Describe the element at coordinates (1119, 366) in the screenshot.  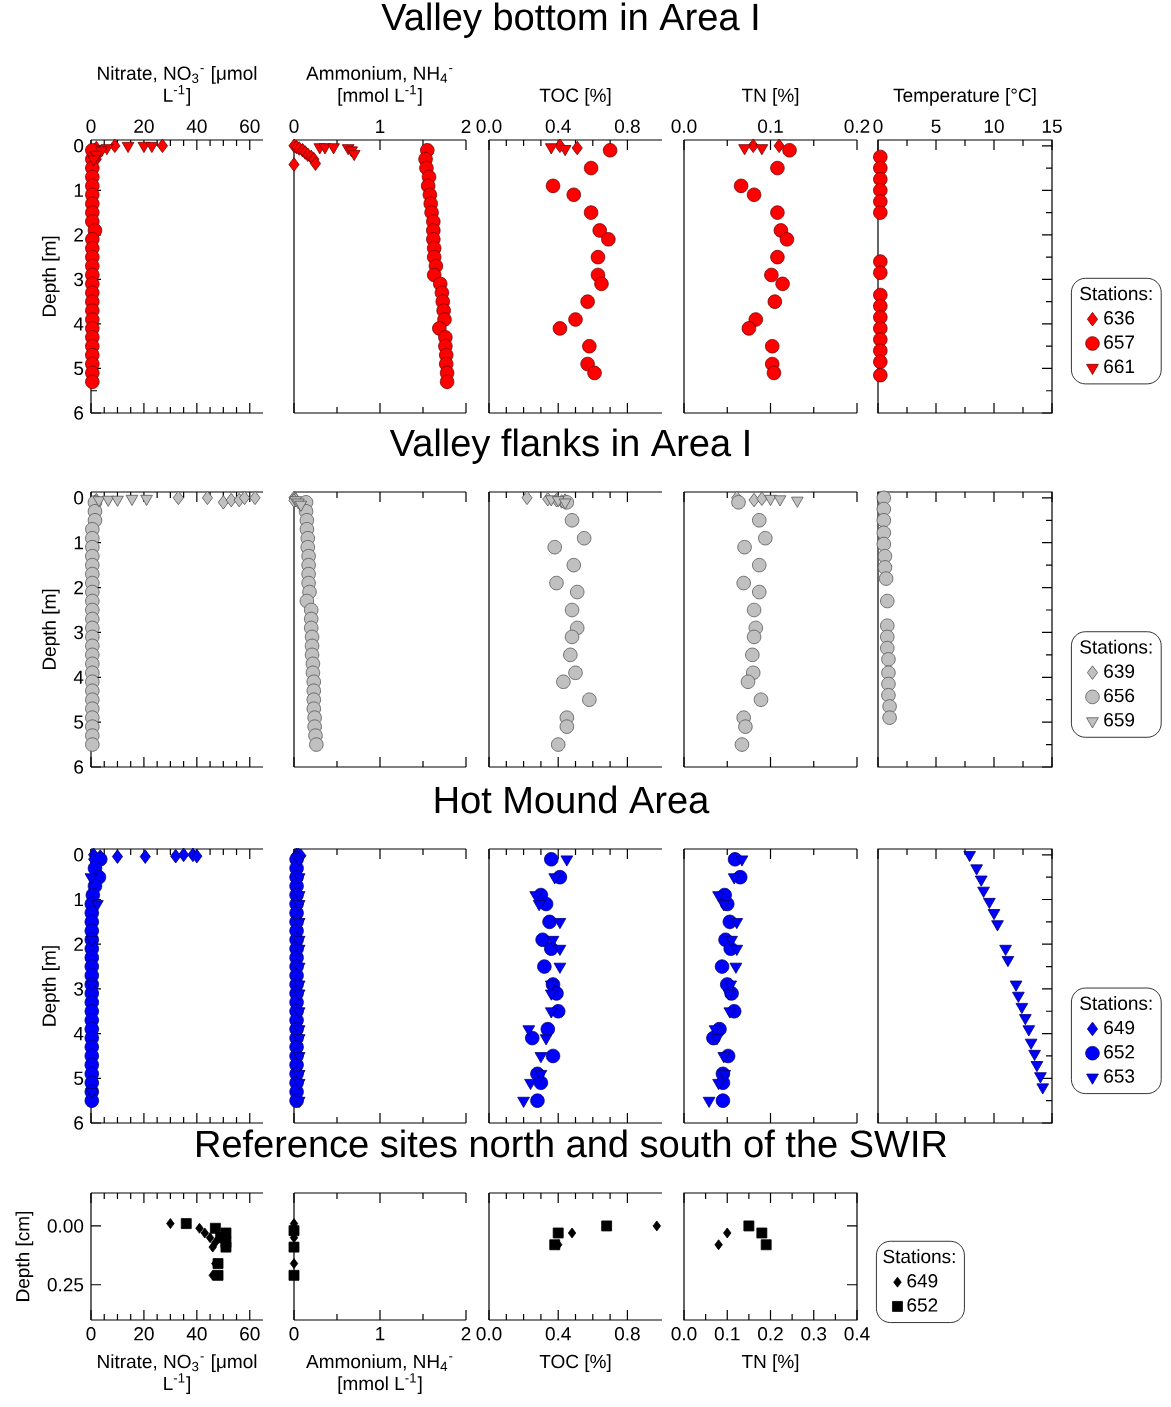
I see `legend-label: 661` at that location.